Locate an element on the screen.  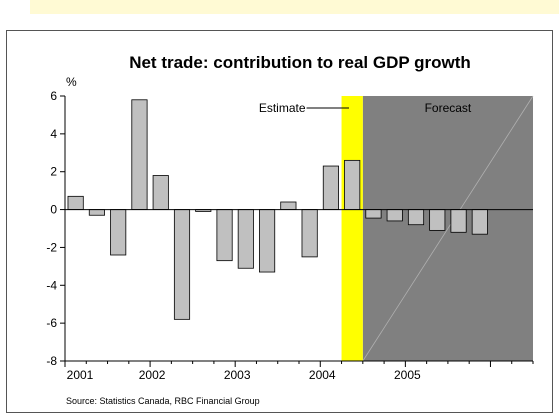
y-tick-label: 6 is located at coordinates (53, 96).